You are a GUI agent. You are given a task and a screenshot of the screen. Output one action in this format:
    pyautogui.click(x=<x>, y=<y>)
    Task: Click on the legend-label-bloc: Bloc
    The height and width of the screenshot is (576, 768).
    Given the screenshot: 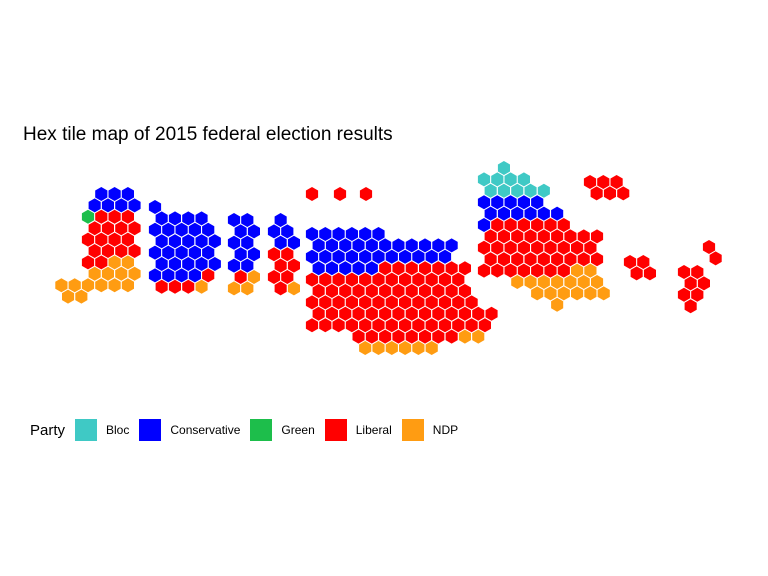 What is the action you would take?
    pyautogui.click(x=118, y=430)
    